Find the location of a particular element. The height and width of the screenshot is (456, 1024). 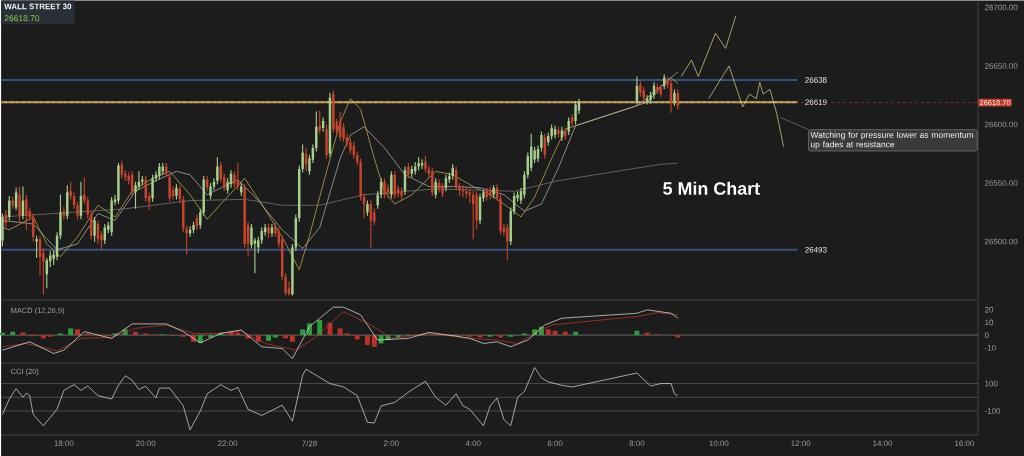

text: 26618.70 is located at coordinates (22, 18).